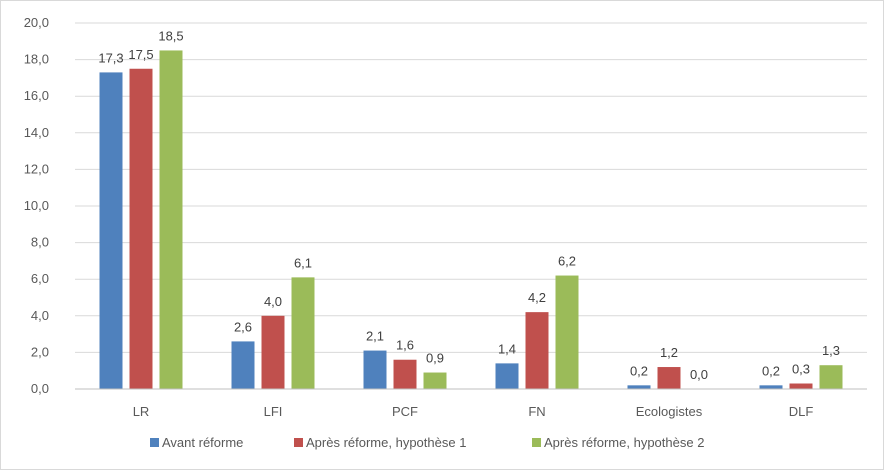 This screenshot has width=884, height=474. I want to click on legend-label: Avant réforme, so click(202, 442).